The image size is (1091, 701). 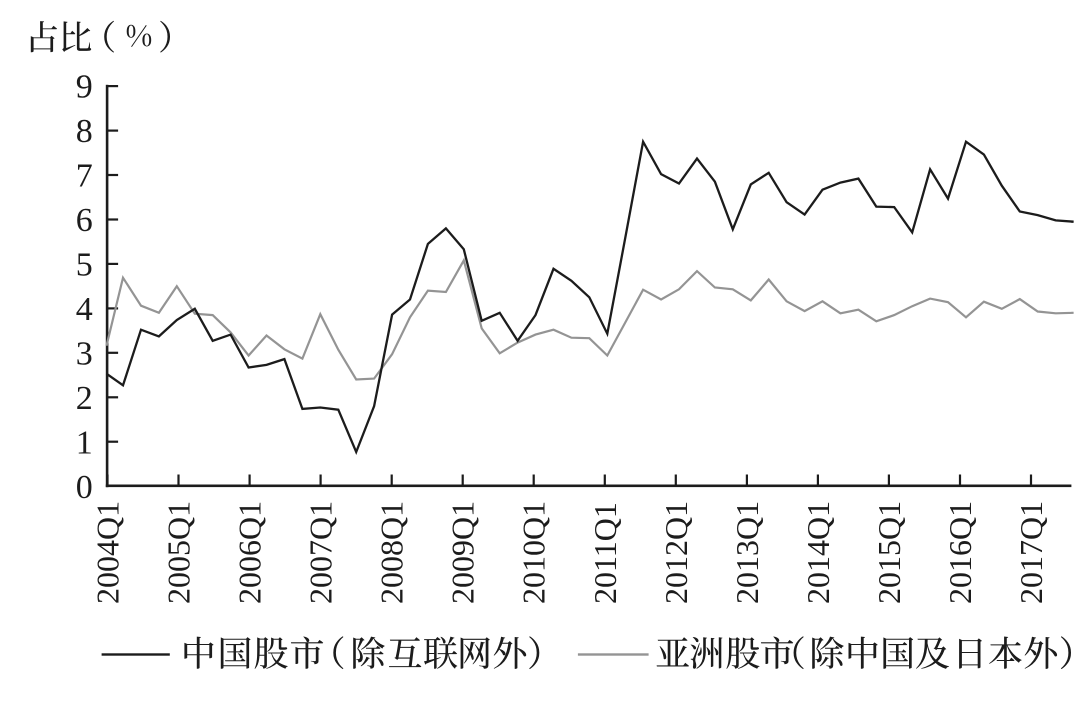 I want to click on svg-text: 7, so click(x=84, y=176).